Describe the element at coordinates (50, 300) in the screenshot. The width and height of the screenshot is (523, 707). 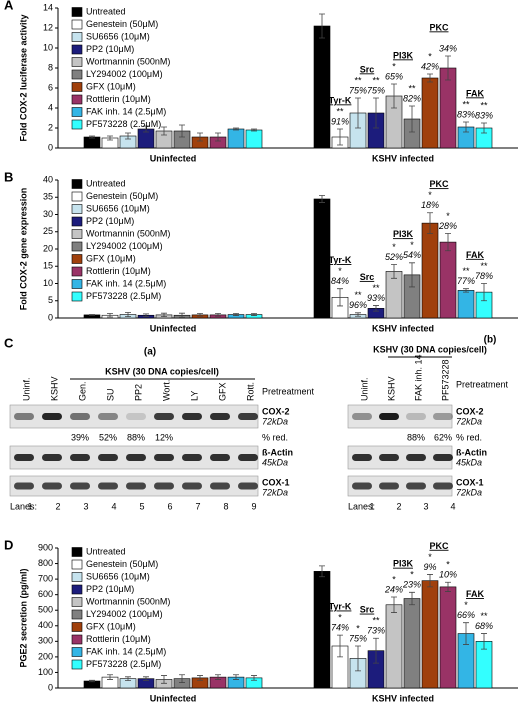
I see `y-tick-label: 5` at that location.